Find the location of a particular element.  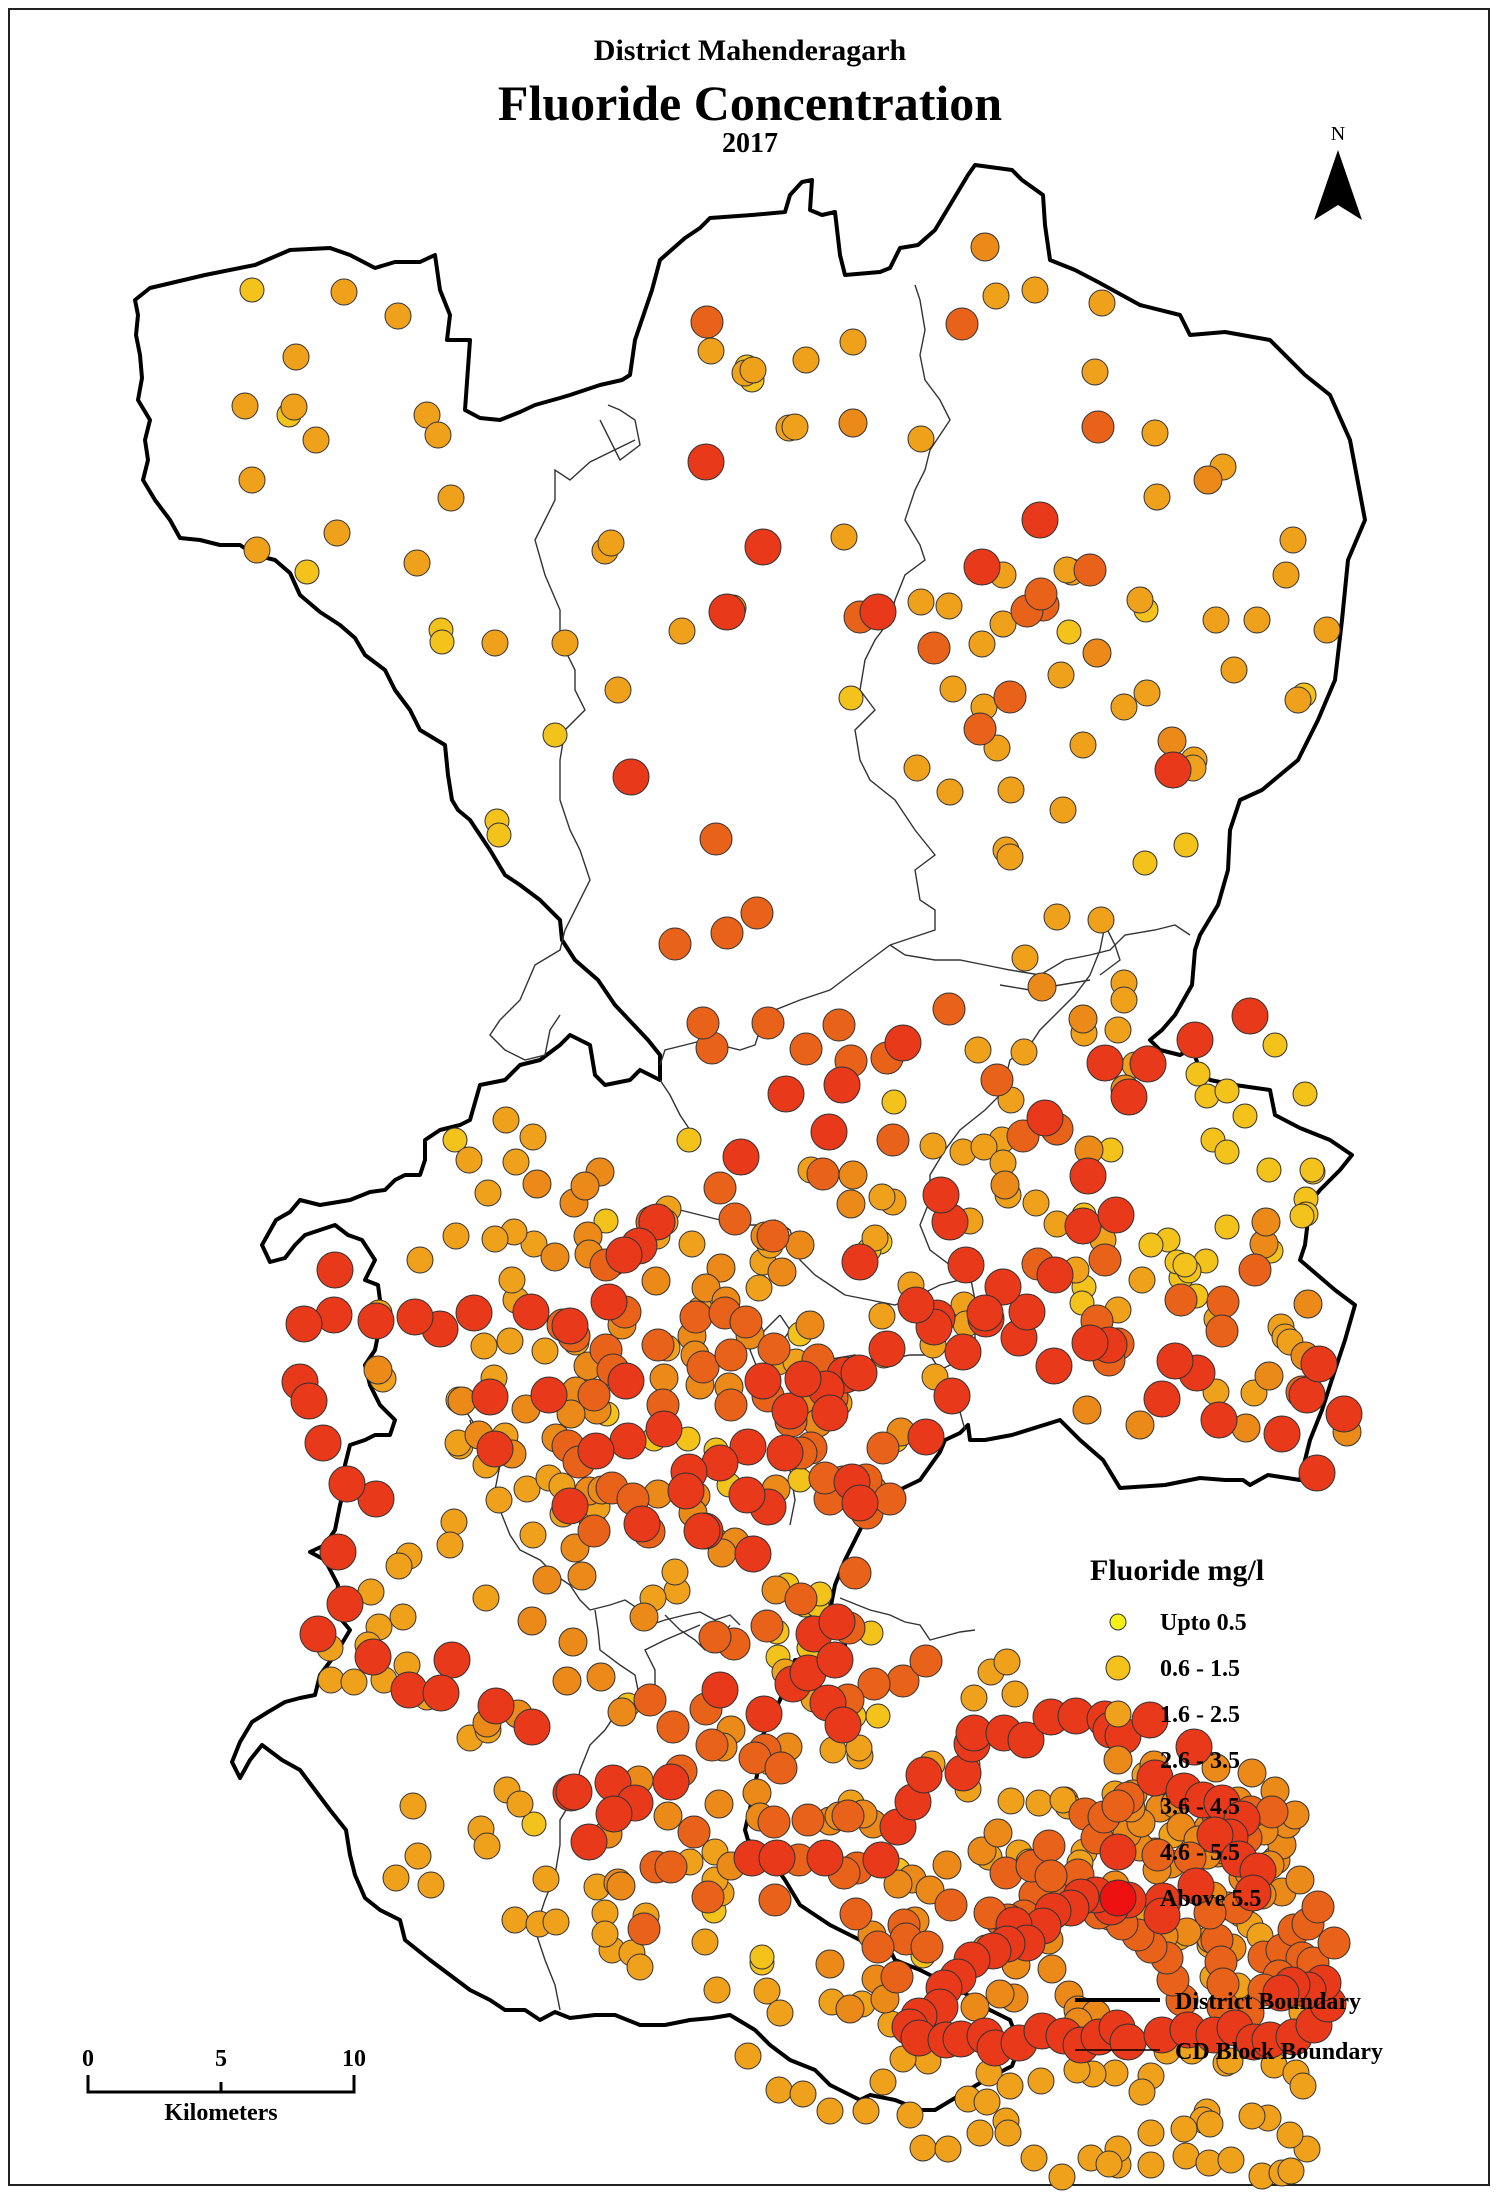

map-year: 2017 is located at coordinates (750, 143).